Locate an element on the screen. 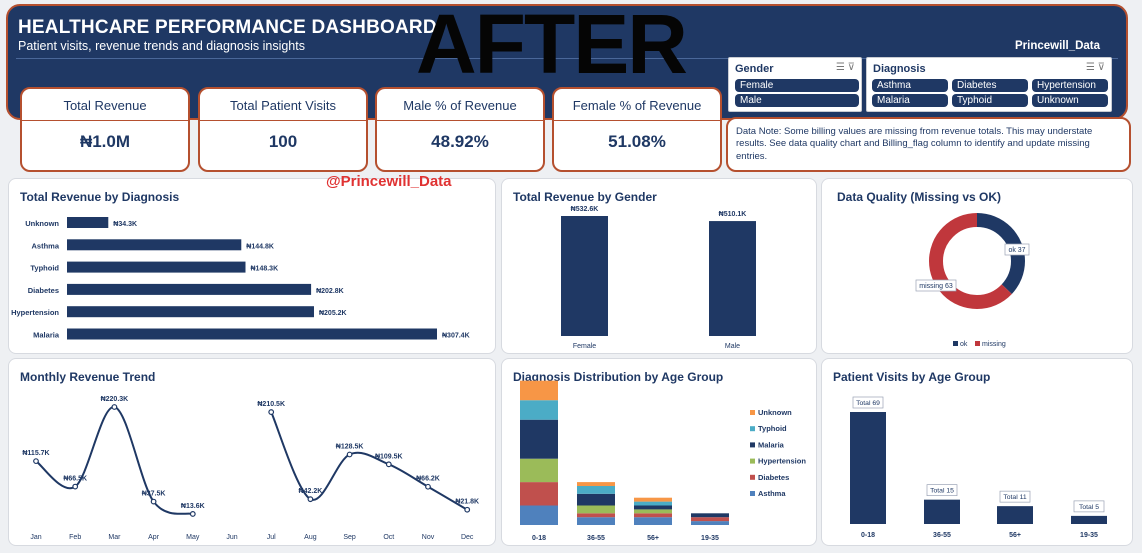 This screenshot has width=1142, height=553. tick-label: Dec is located at coordinates (467, 537).